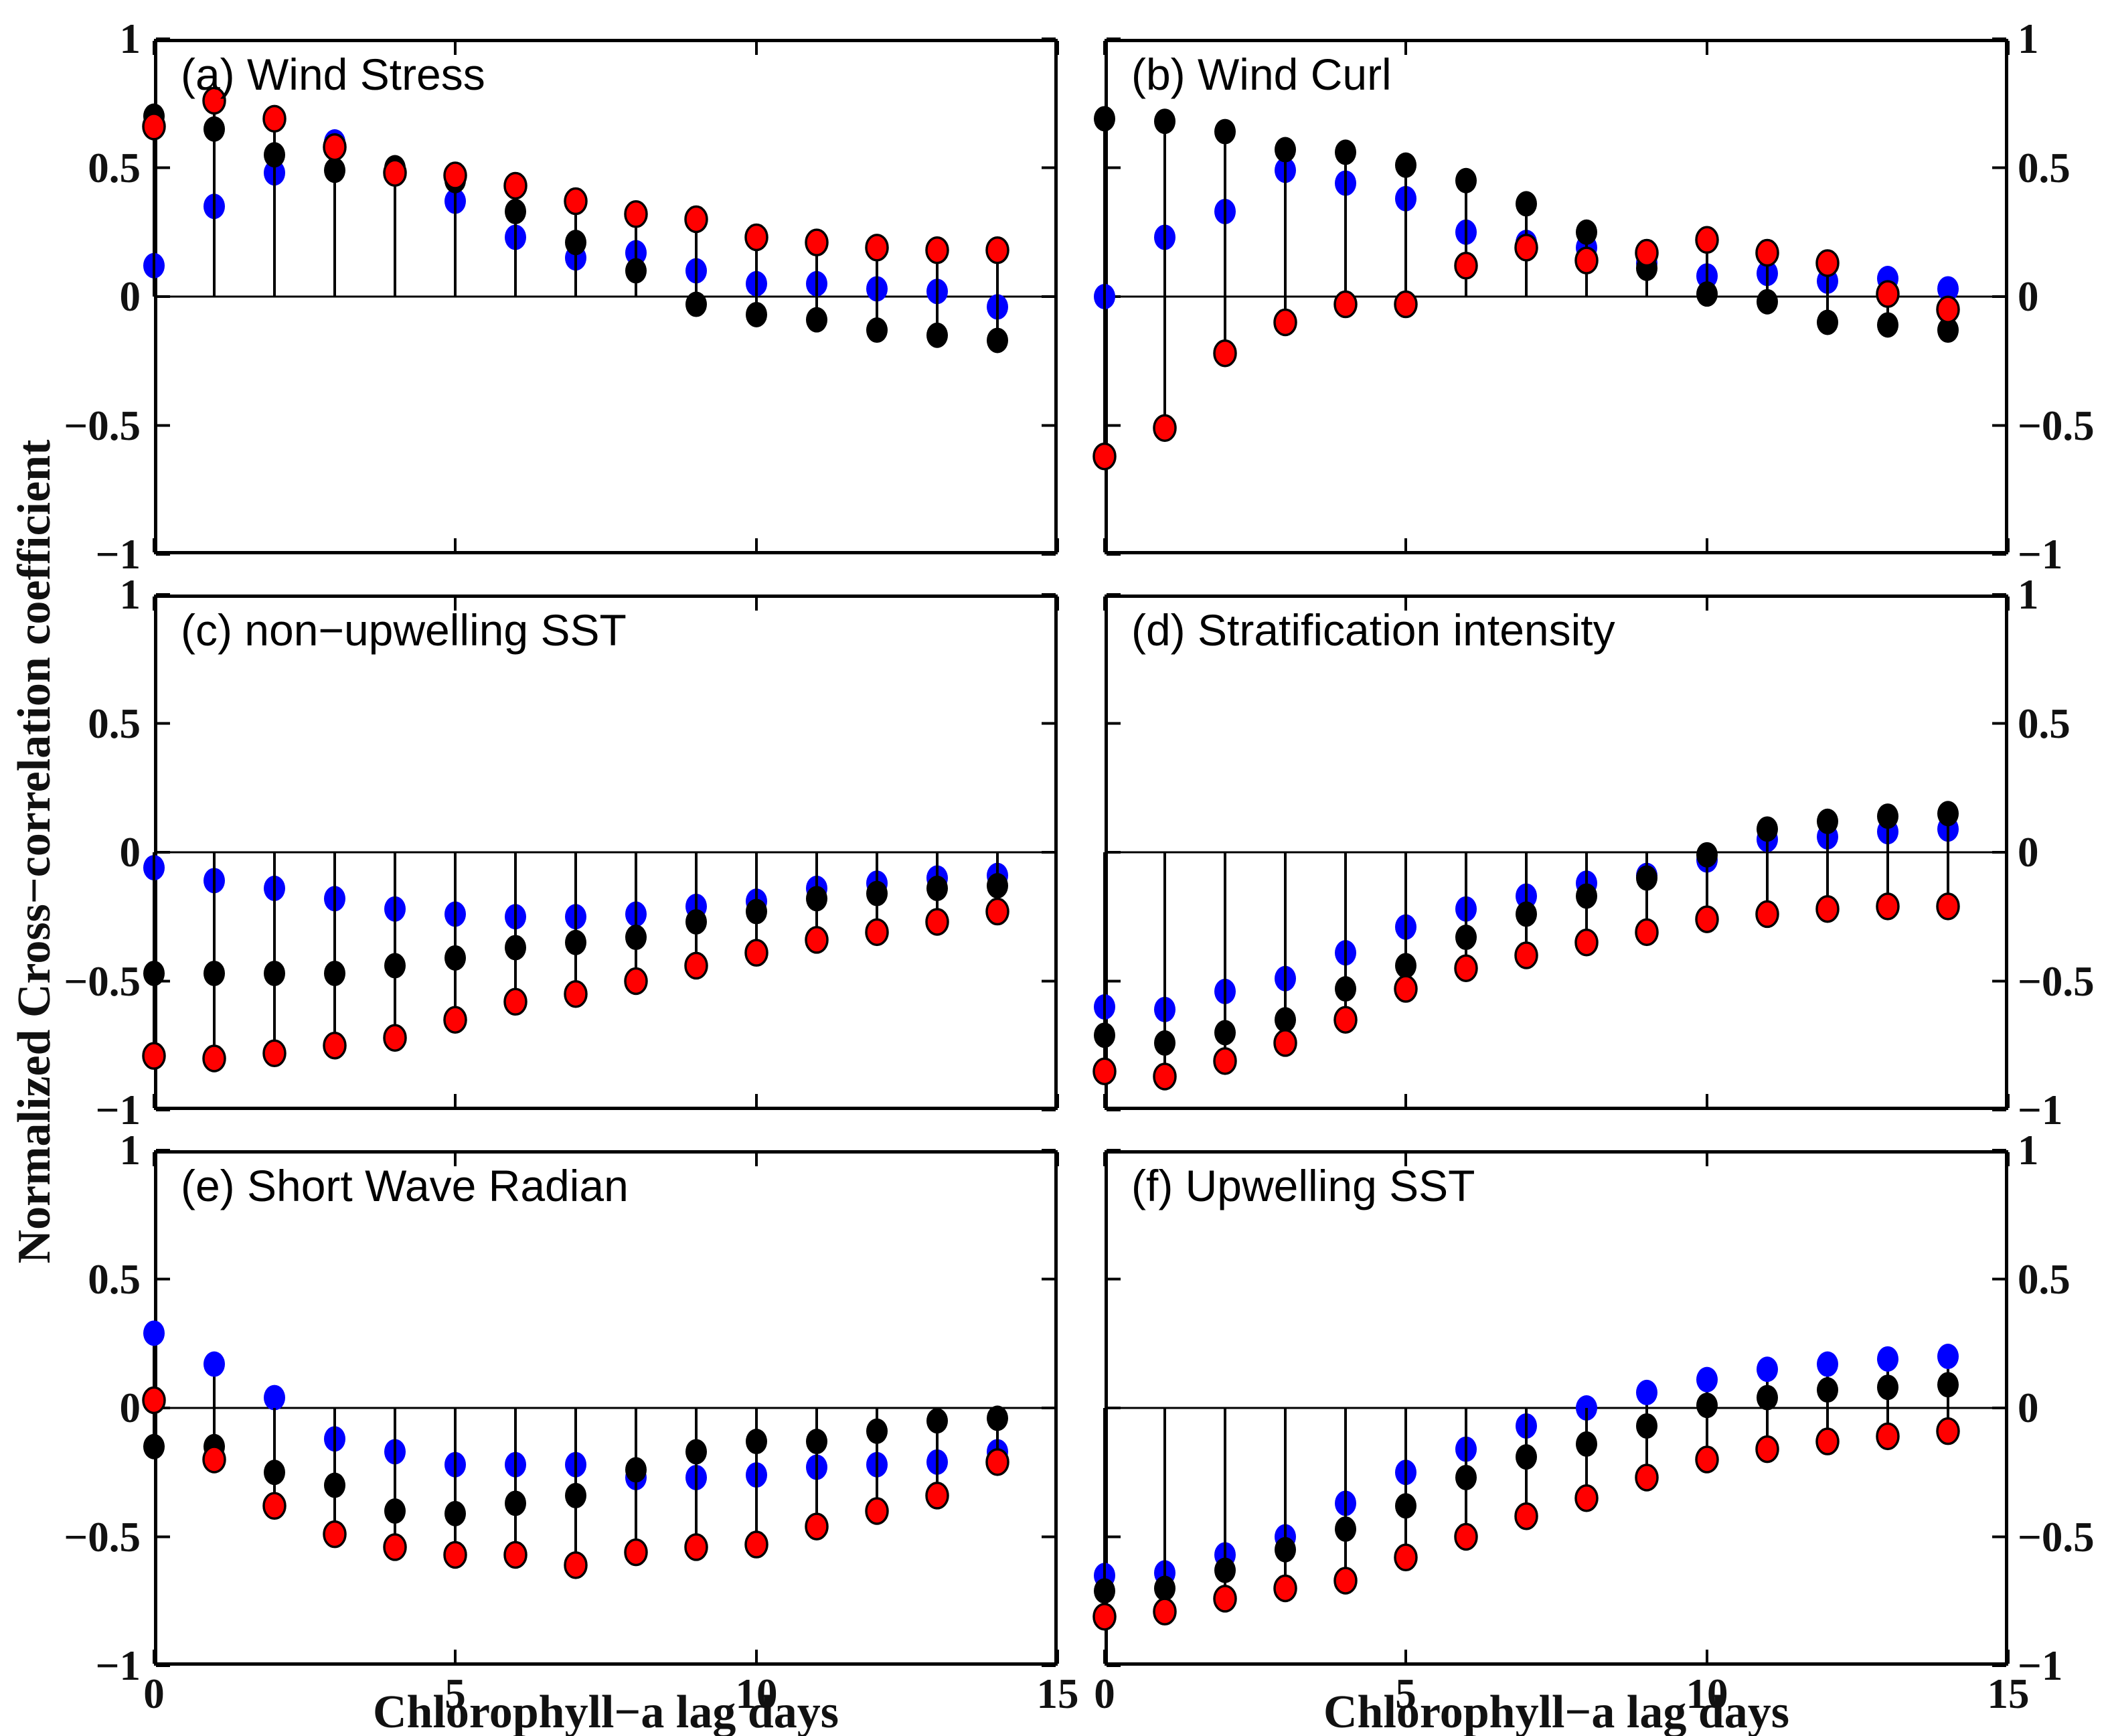  I want to click on panel-title: (a) Wind Stress, so click(333, 74).